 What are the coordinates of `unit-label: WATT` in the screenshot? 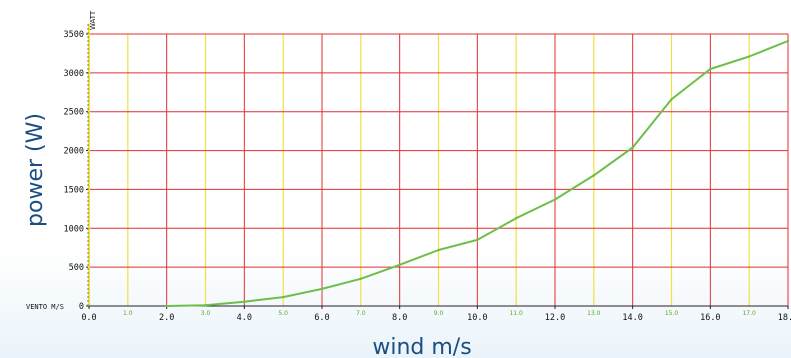 It's located at (93, 20).